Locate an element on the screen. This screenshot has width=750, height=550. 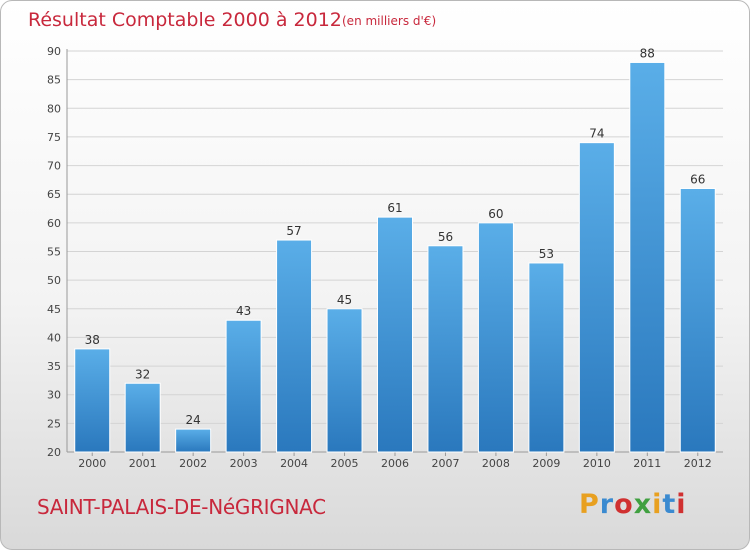
x-tick-label-2001: 2001 is located at coordinates (143, 463).